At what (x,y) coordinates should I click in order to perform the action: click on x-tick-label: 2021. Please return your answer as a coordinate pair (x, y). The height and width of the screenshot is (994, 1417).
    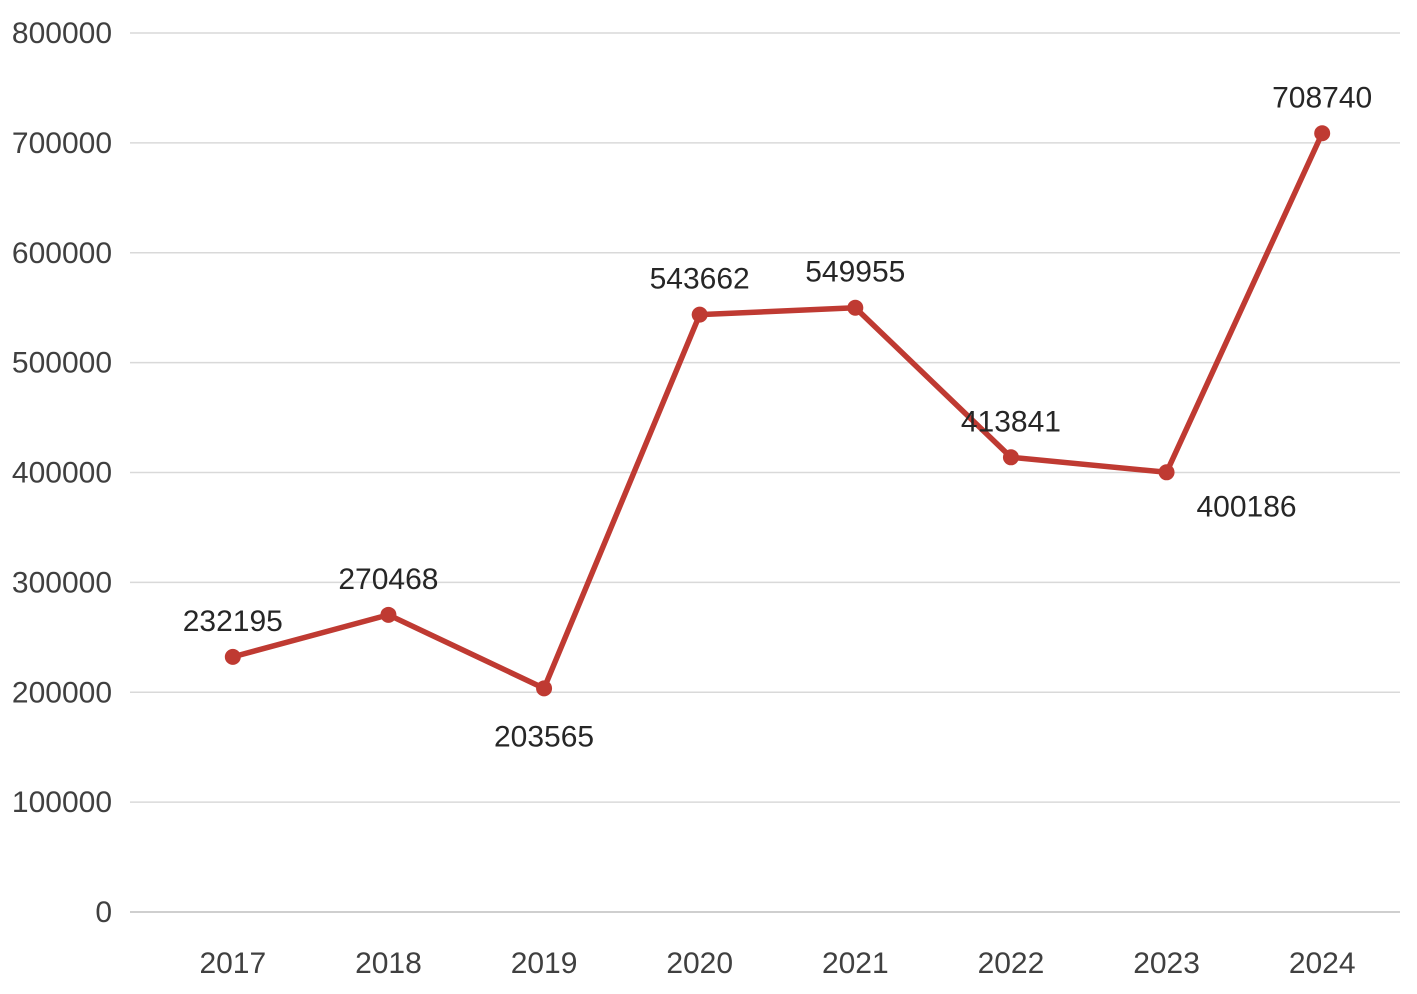
    Looking at the image, I should click on (855, 963).